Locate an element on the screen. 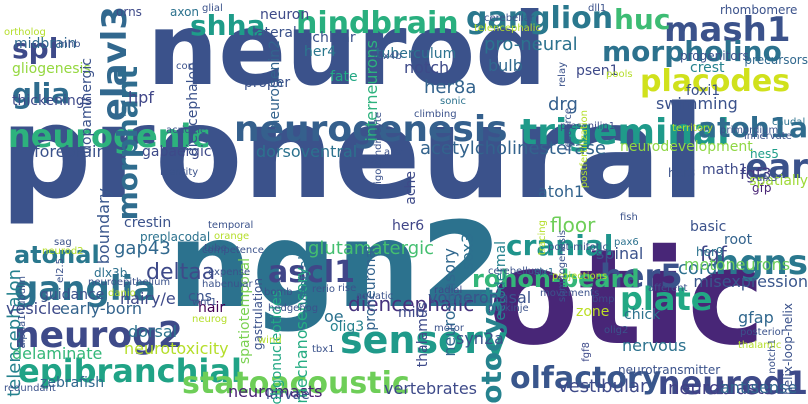 This screenshot has height=404, width=808. cloud-word: posterior is located at coordinates (762, 332).